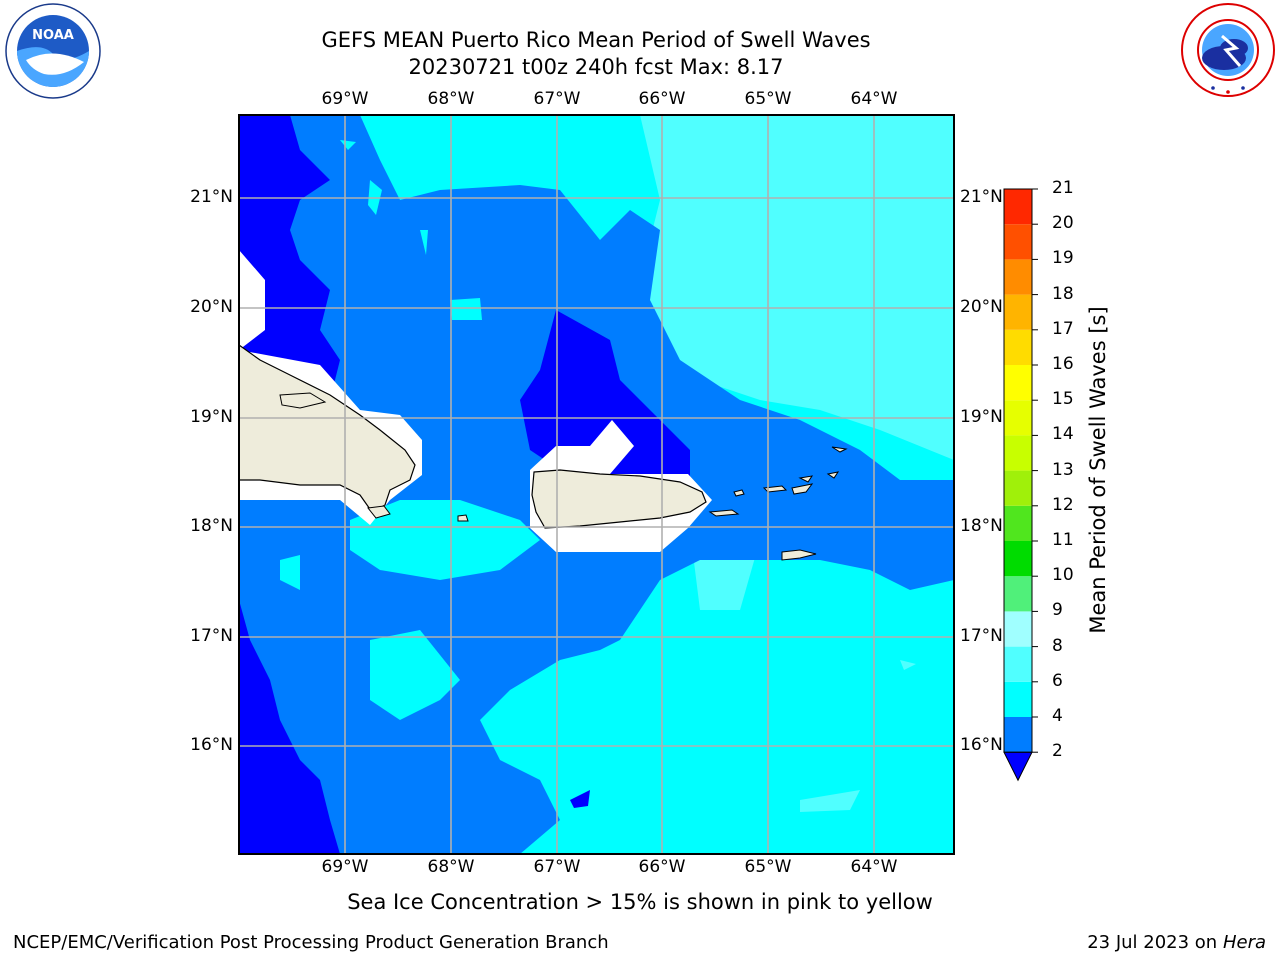 This screenshot has height=960, width=1280. I want to click on lat-label-left: 17°N, so click(211, 636).